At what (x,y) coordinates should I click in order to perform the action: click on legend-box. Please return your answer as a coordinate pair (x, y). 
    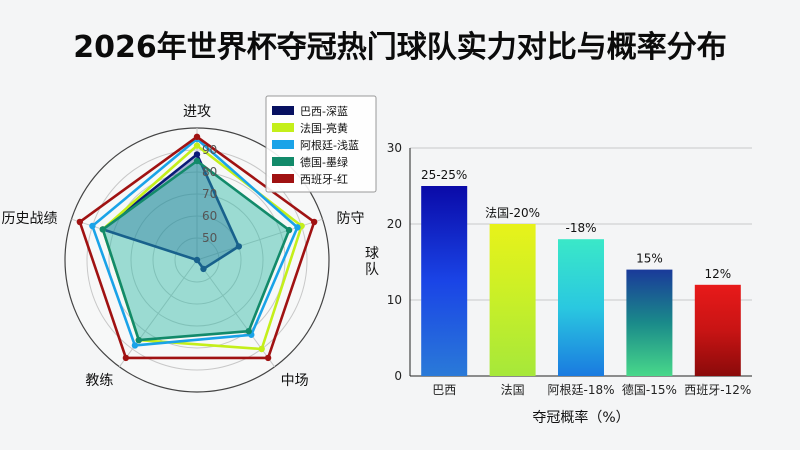
    Looking at the image, I should click on (321, 144).